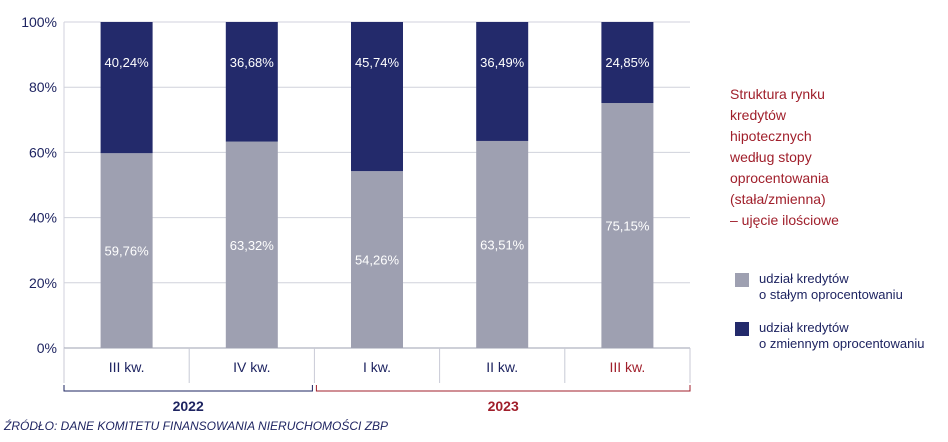 The height and width of the screenshot is (442, 948). I want to click on year-label: 2023, so click(503, 406).